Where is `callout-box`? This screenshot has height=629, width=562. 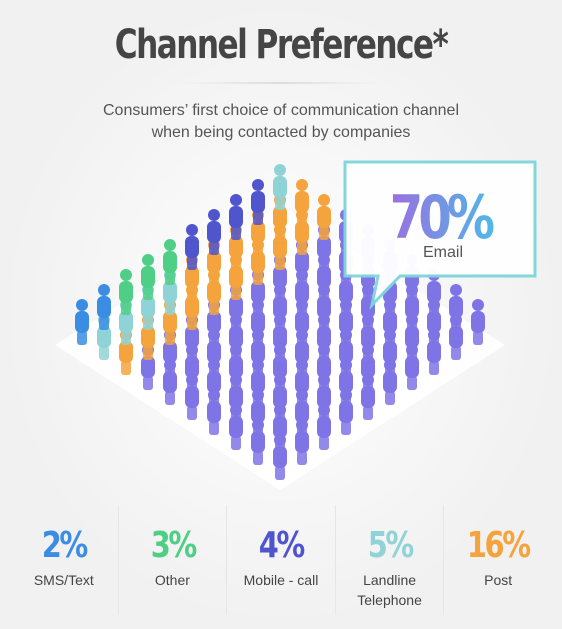
callout-box is located at coordinates (440, 235).